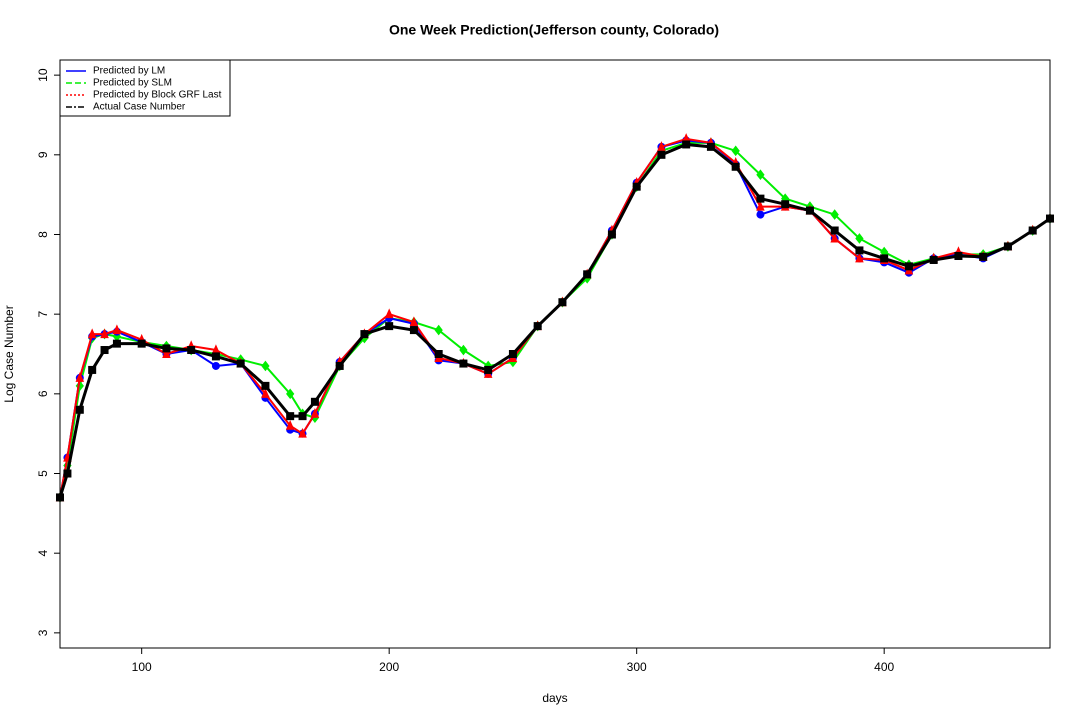  What do you see at coordinates (132, 83) in the screenshot?
I see `legend-label: Predicted by SLM` at bounding box center [132, 83].